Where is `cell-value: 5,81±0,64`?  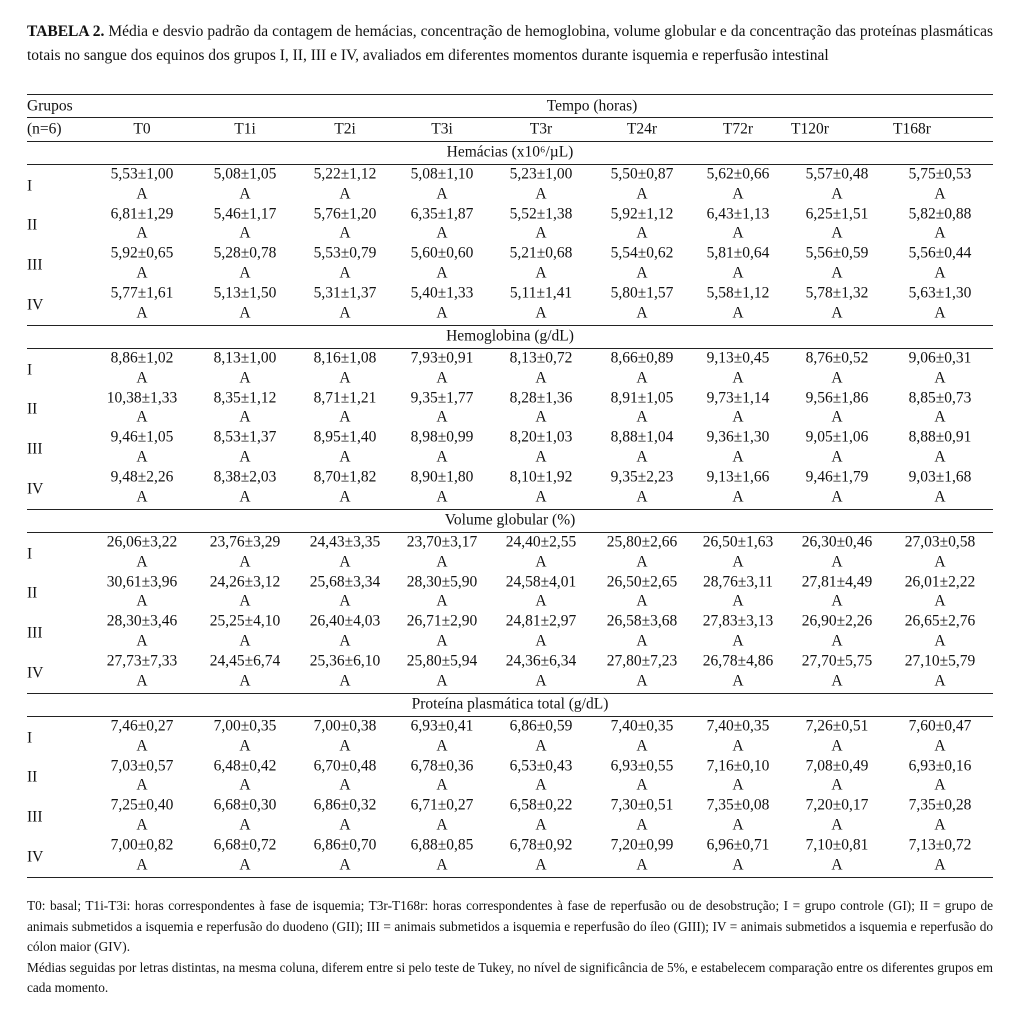 cell-value: 5,81±0,64 is located at coordinates (738, 253).